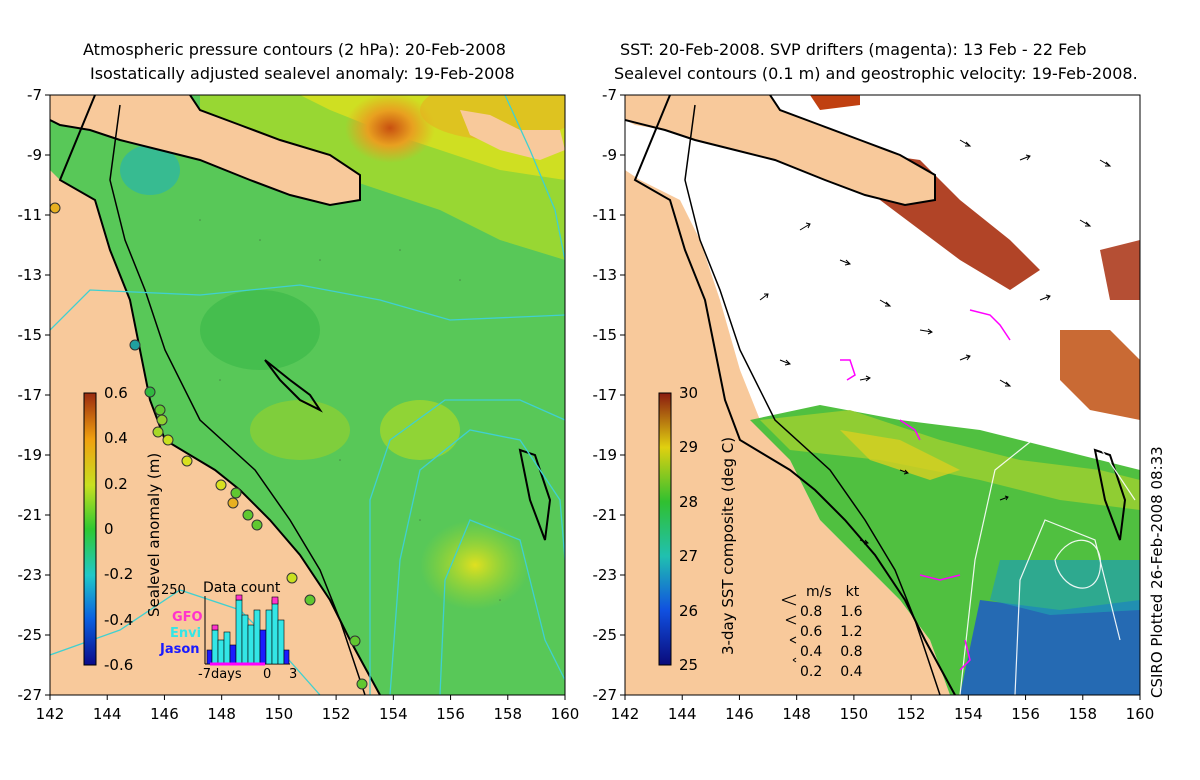  What do you see at coordinates (831, 672) in the screenshot?
I see `velocity-legend-row: 0.2 0.4` at bounding box center [831, 672].